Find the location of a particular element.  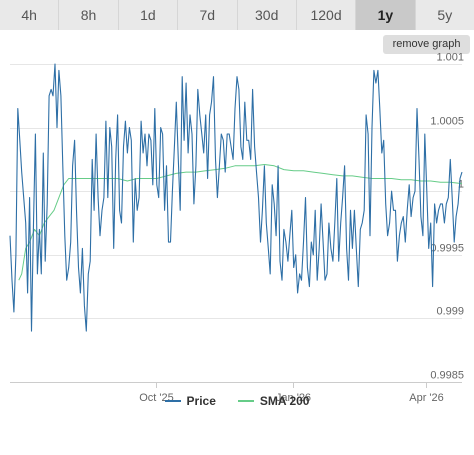

legend-label-price: Price is located at coordinates (201, 401).